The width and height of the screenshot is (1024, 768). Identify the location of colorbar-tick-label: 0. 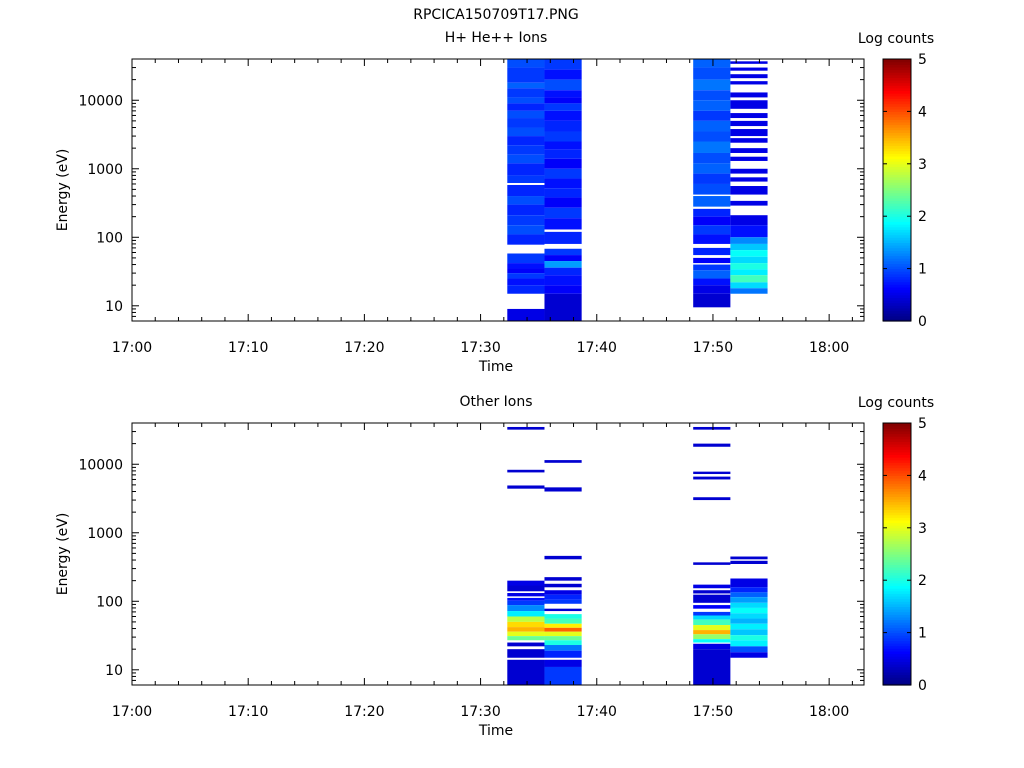
(922, 322).